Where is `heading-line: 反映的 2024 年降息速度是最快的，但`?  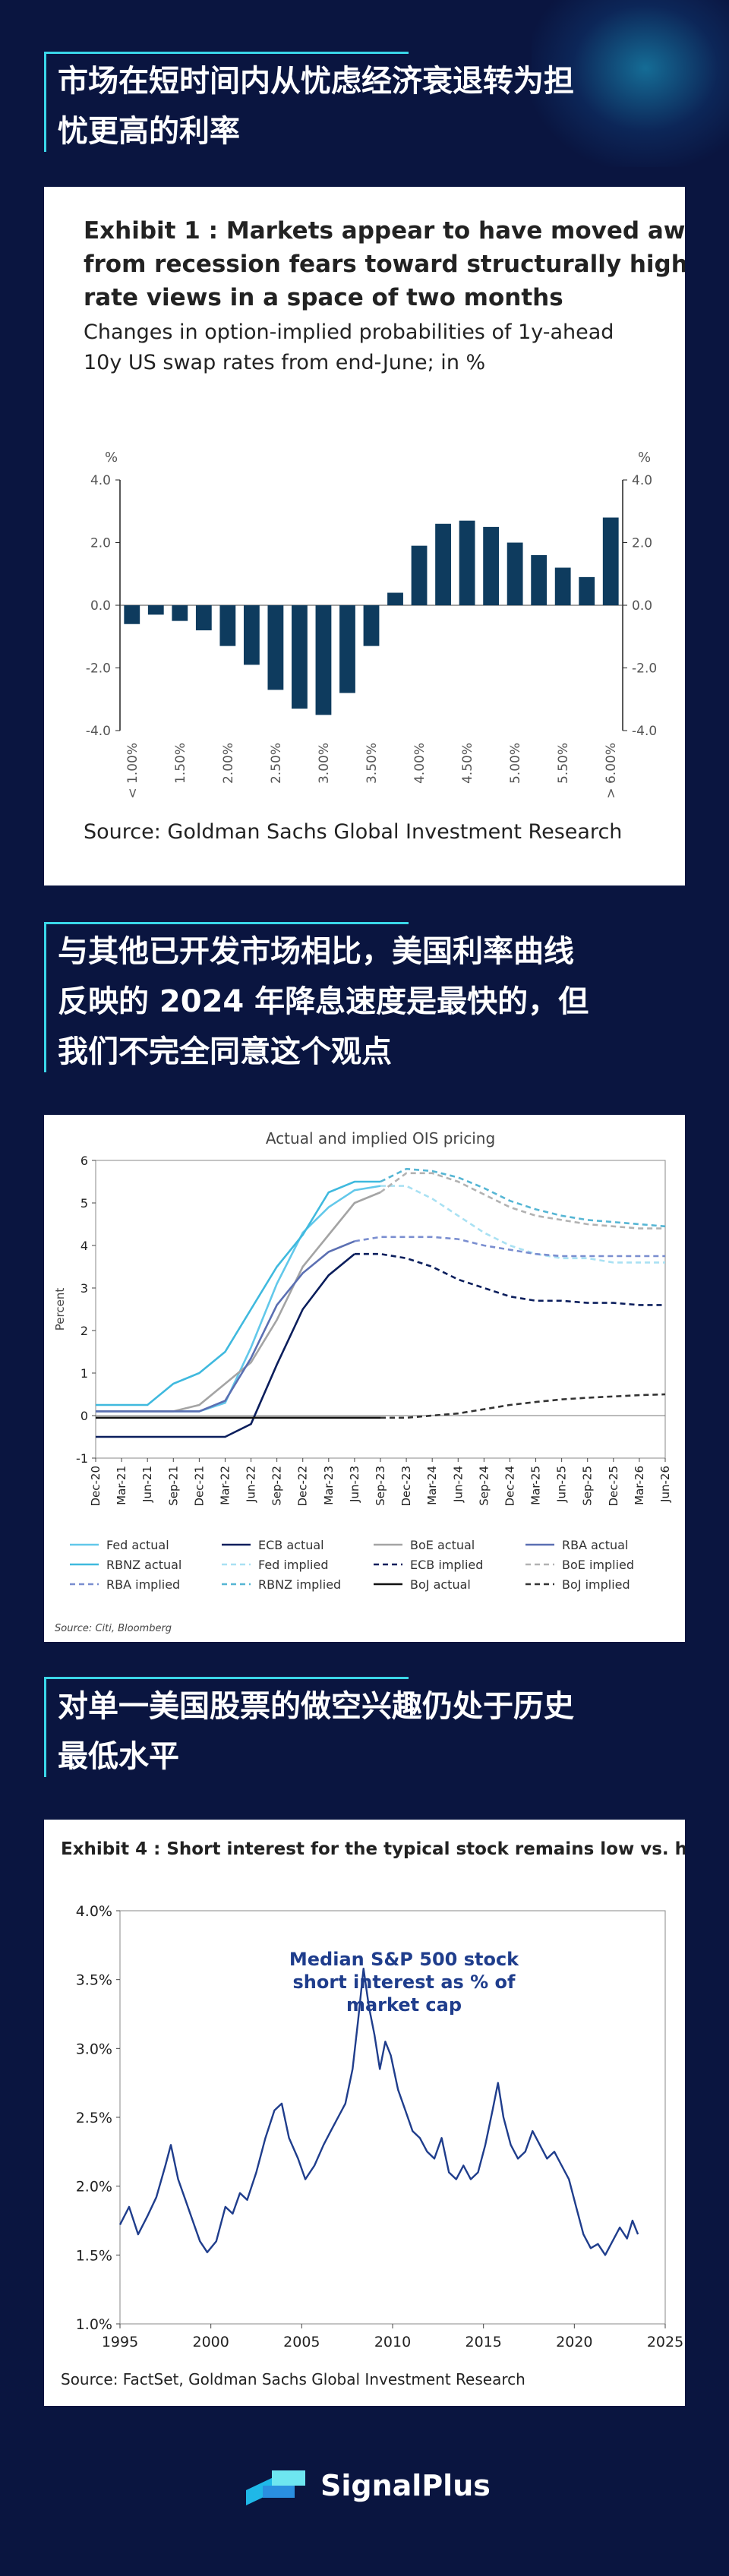 heading-line: 反映的 2024 年降息速度是最快的，但 is located at coordinates (324, 1002).